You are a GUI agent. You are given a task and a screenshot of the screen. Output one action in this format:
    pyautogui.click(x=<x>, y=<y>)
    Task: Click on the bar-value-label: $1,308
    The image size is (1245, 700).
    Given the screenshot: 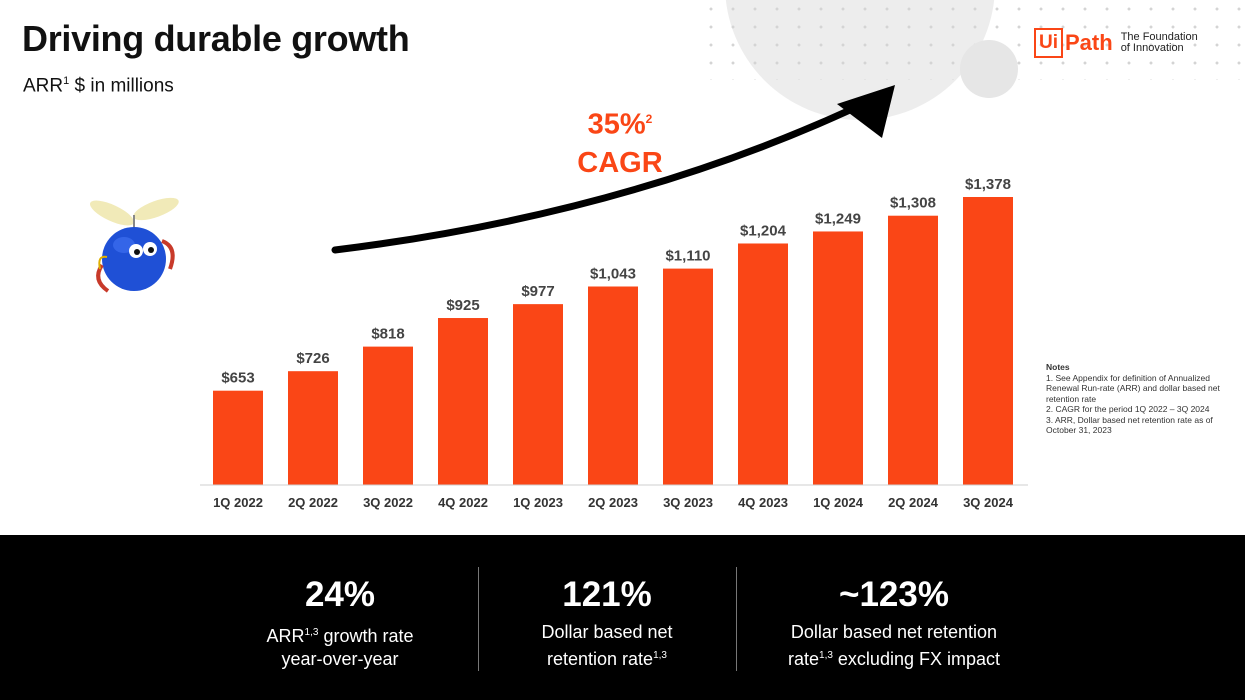 What is the action you would take?
    pyautogui.click(x=913, y=203)
    